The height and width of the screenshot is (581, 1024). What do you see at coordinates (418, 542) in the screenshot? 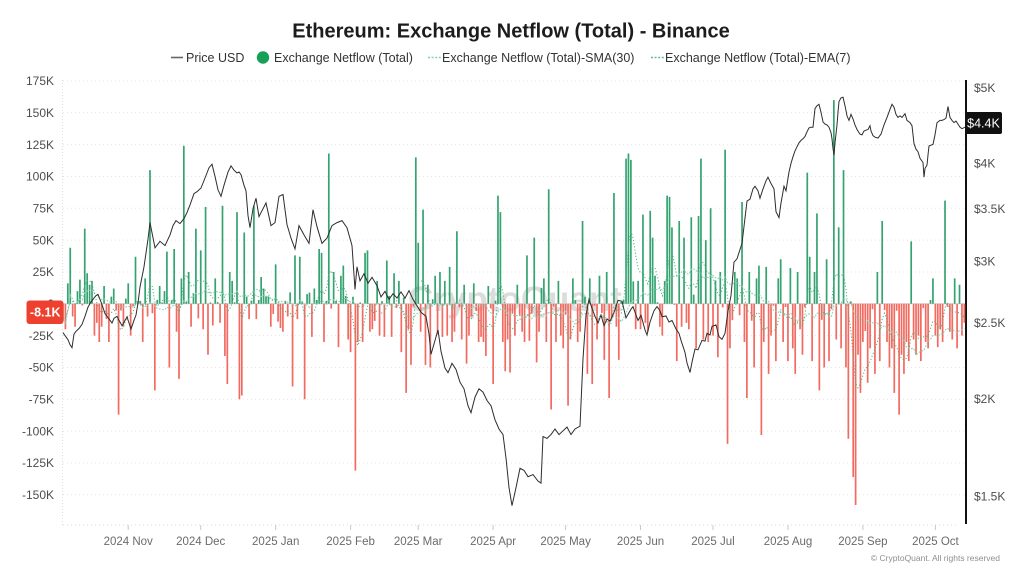
I see `svg-text: 2025 Mar` at bounding box center [418, 542].